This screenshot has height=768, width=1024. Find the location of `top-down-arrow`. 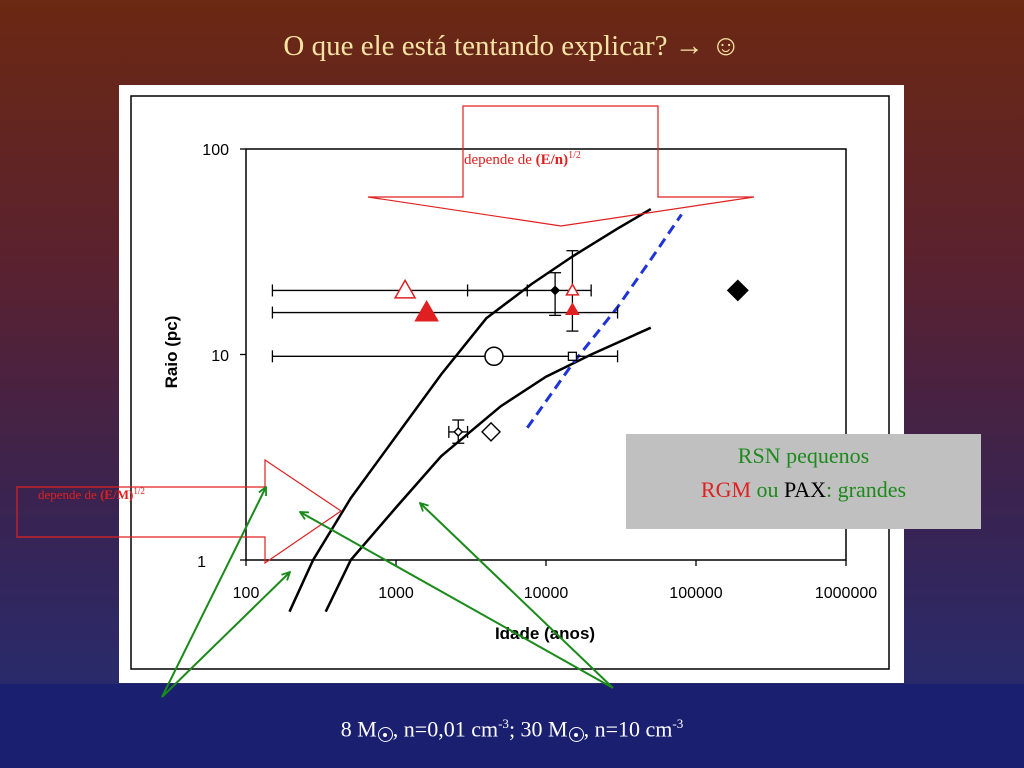

top-down-arrow is located at coordinates (561, 166).